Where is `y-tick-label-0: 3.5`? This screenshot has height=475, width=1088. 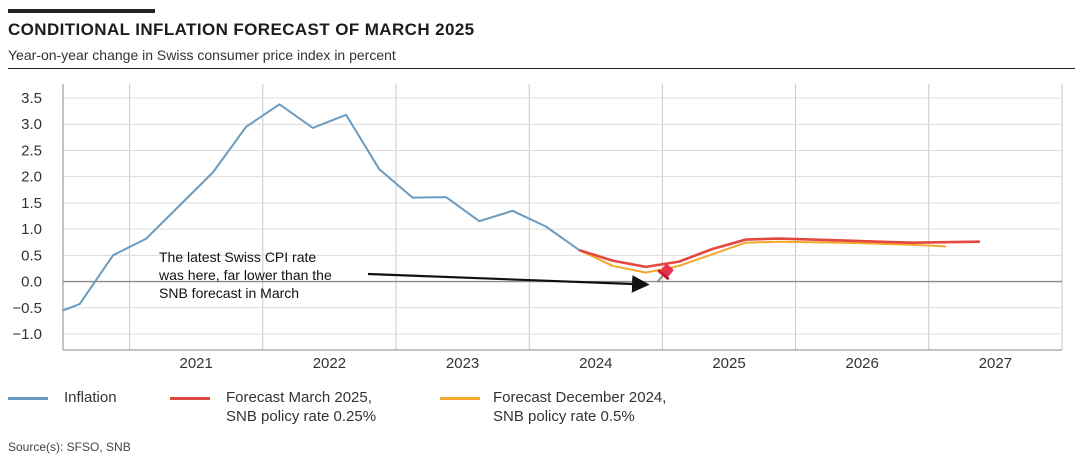 y-tick-label-0: 3.5 is located at coordinates (31, 98).